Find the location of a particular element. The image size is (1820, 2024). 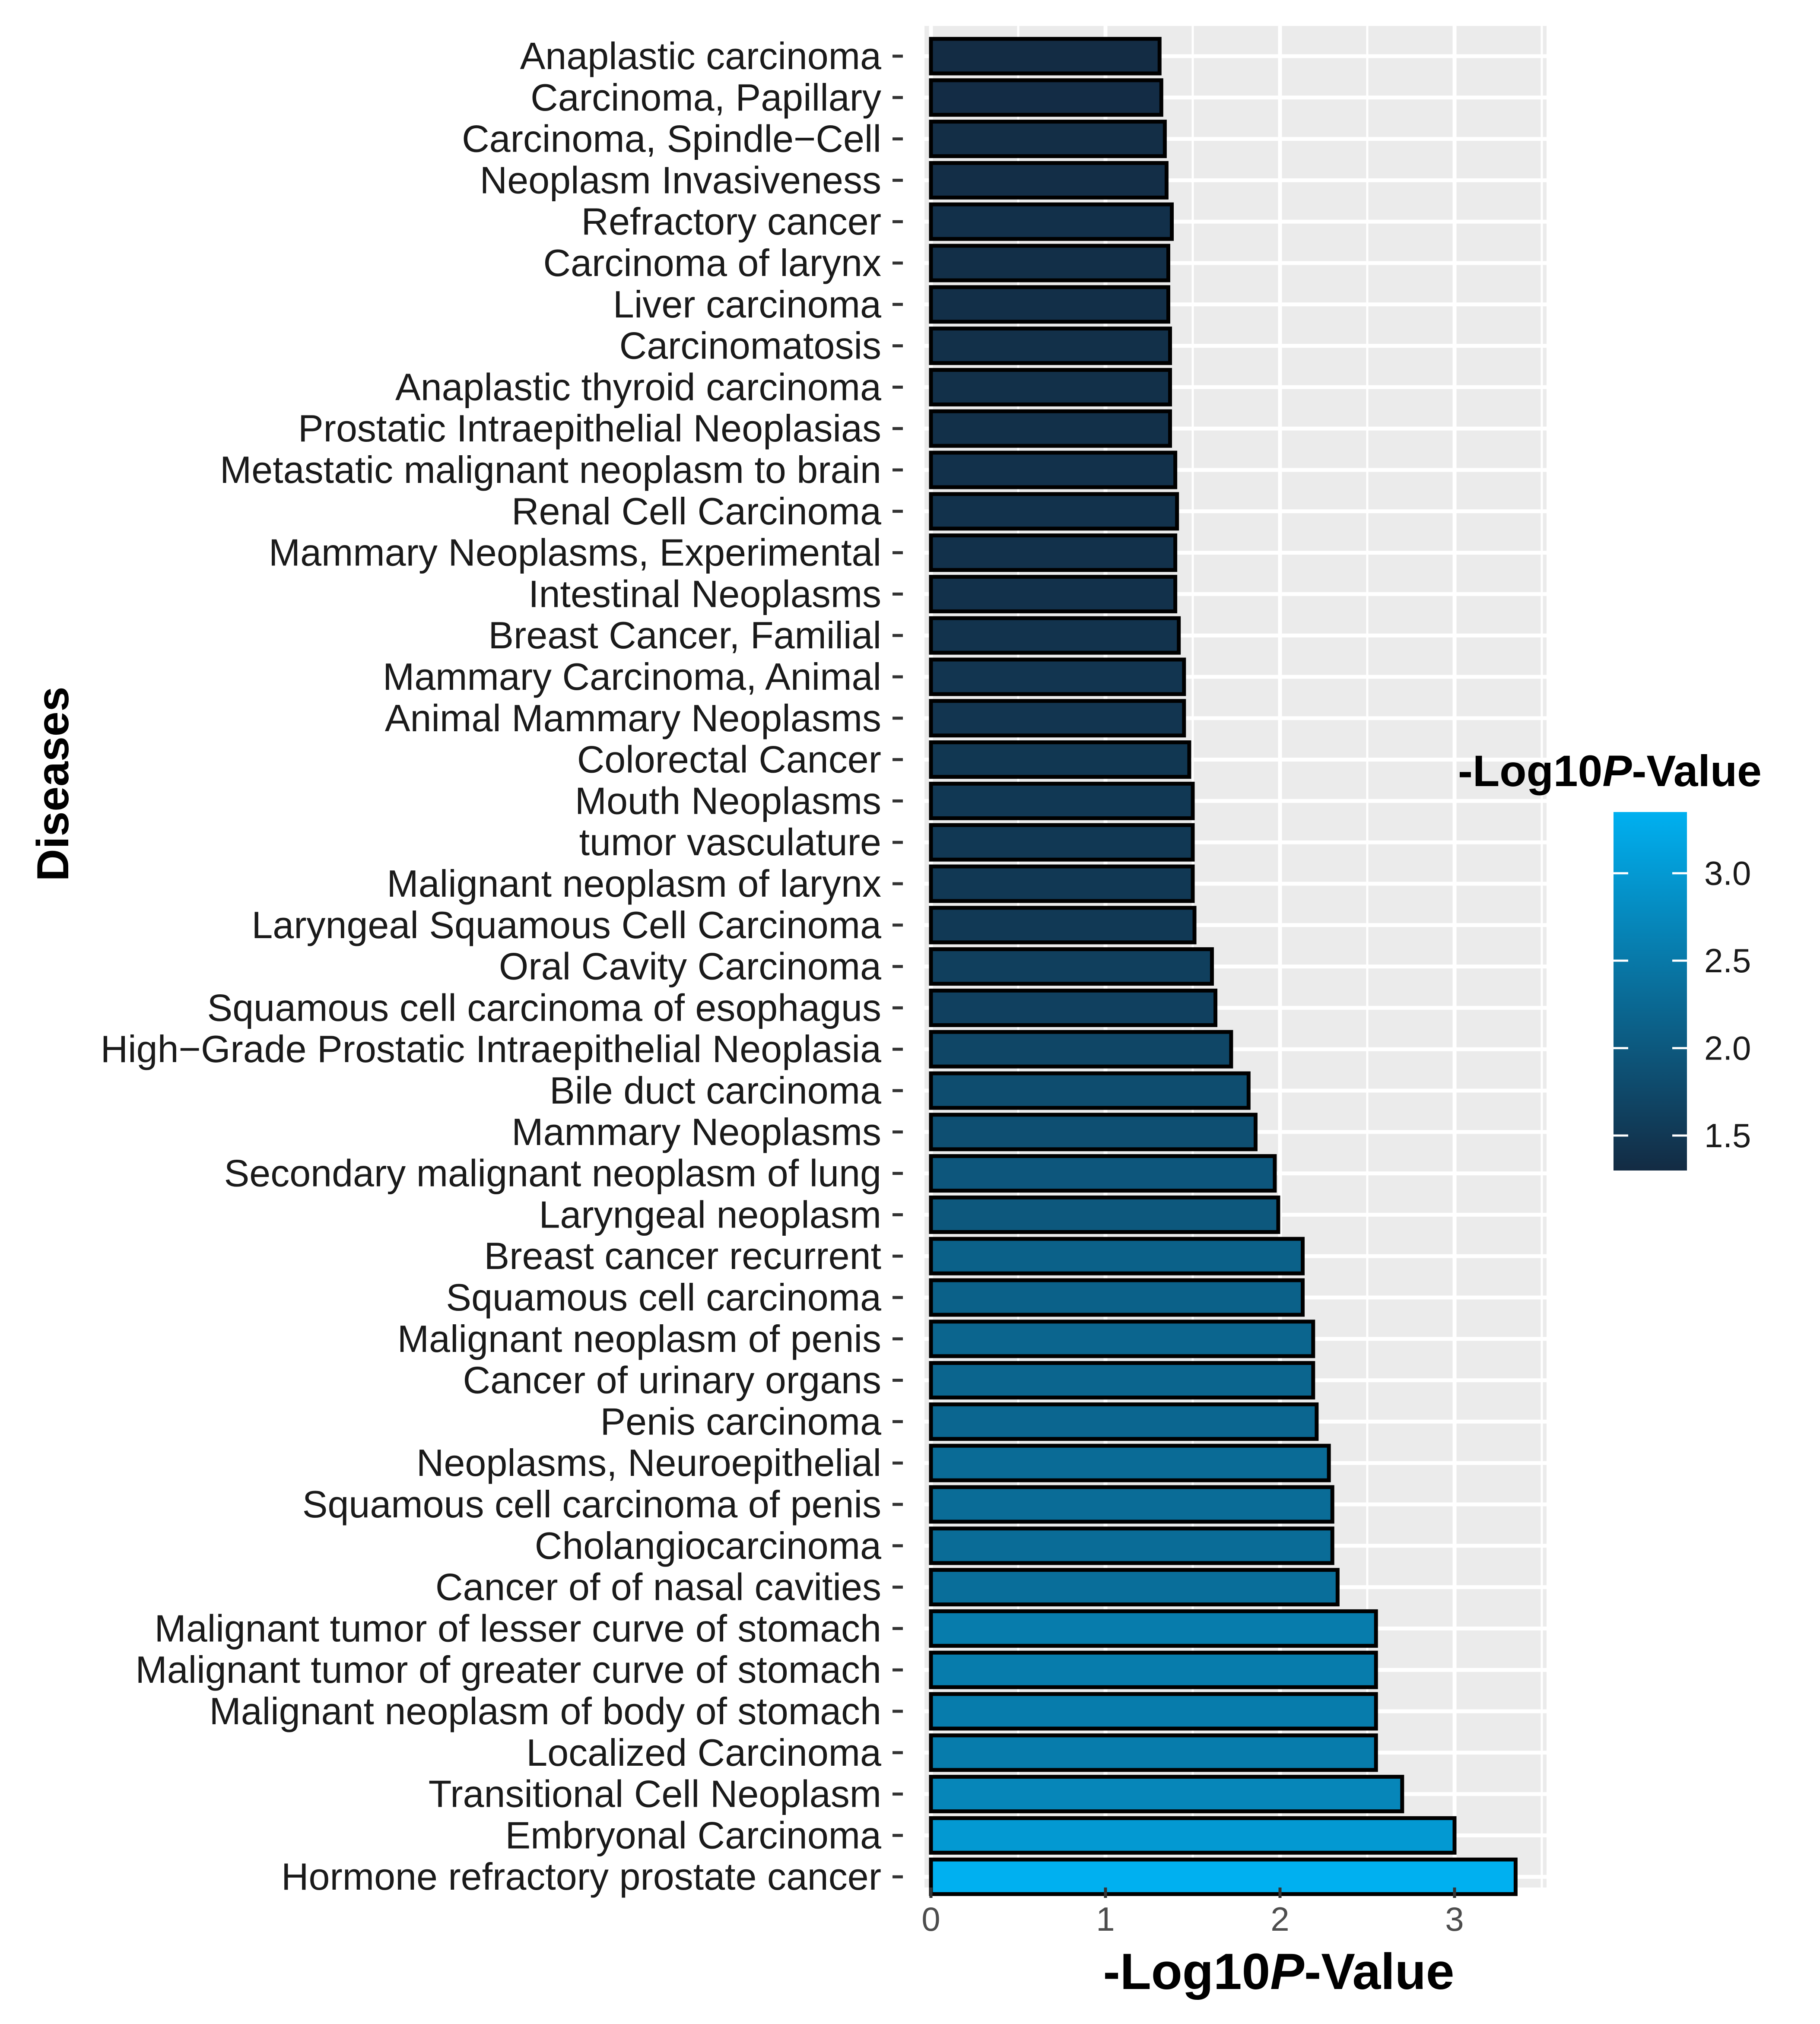

x-tick-label: 3 is located at coordinates (1454, 1919).